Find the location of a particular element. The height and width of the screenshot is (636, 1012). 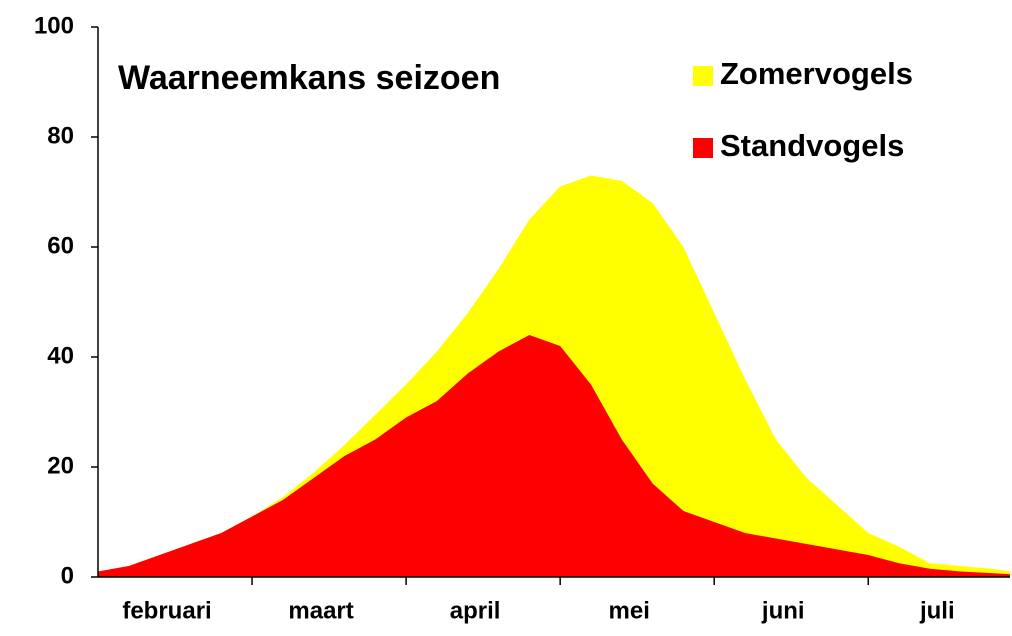

x-tick-label: februari is located at coordinates (166, 610).